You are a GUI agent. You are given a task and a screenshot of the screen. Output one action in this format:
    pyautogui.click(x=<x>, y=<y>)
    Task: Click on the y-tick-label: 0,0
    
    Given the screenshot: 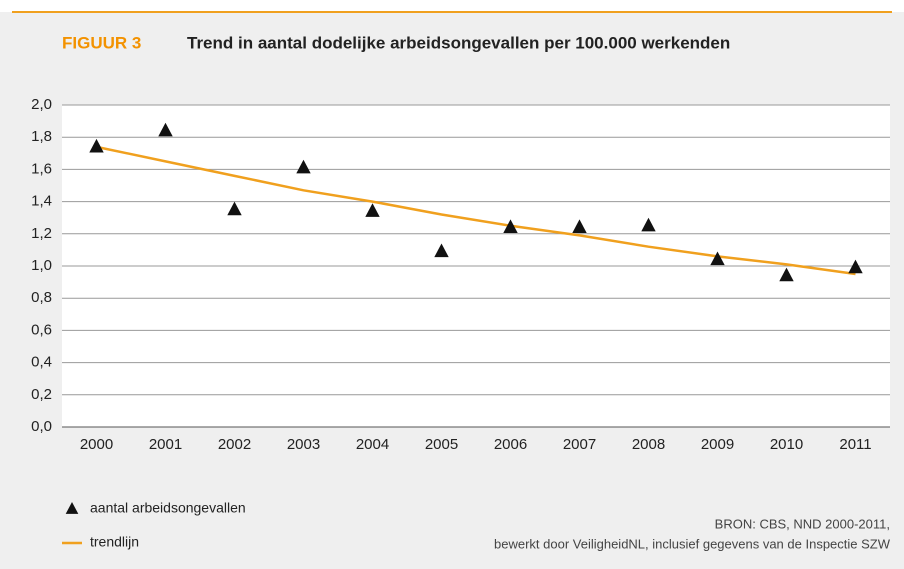 What is the action you would take?
    pyautogui.click(x=41, y=426)
    